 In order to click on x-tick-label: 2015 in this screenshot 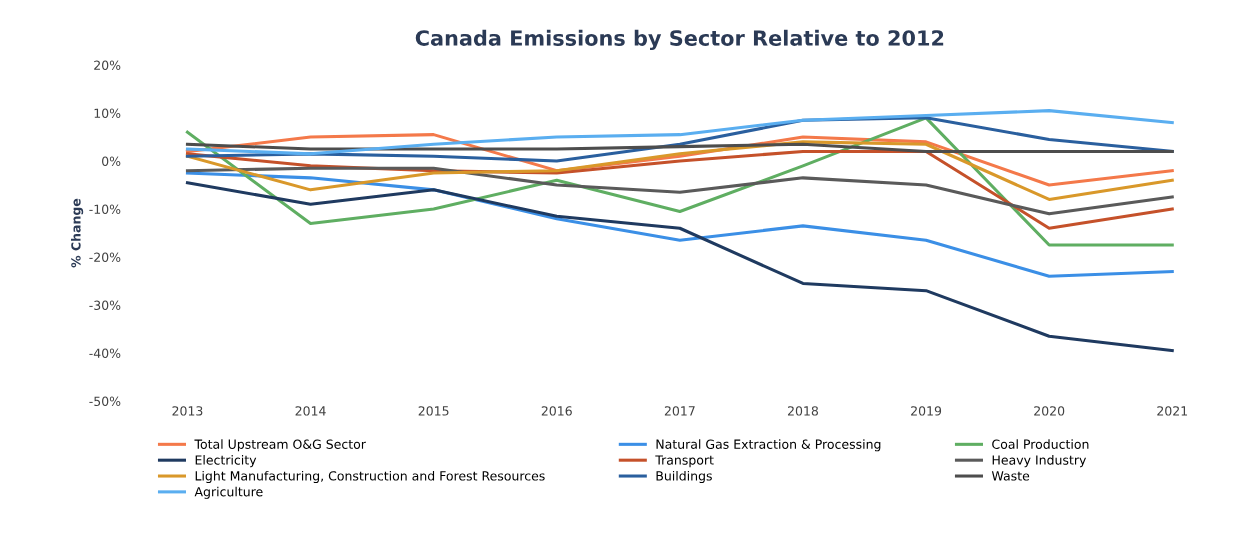, I will do `click(433, 411)`.